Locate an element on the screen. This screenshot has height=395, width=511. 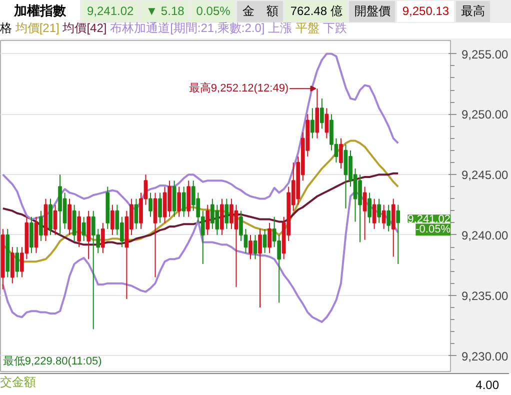
y-tick-label: 9,245.00 is located at coordinates (485, 175).